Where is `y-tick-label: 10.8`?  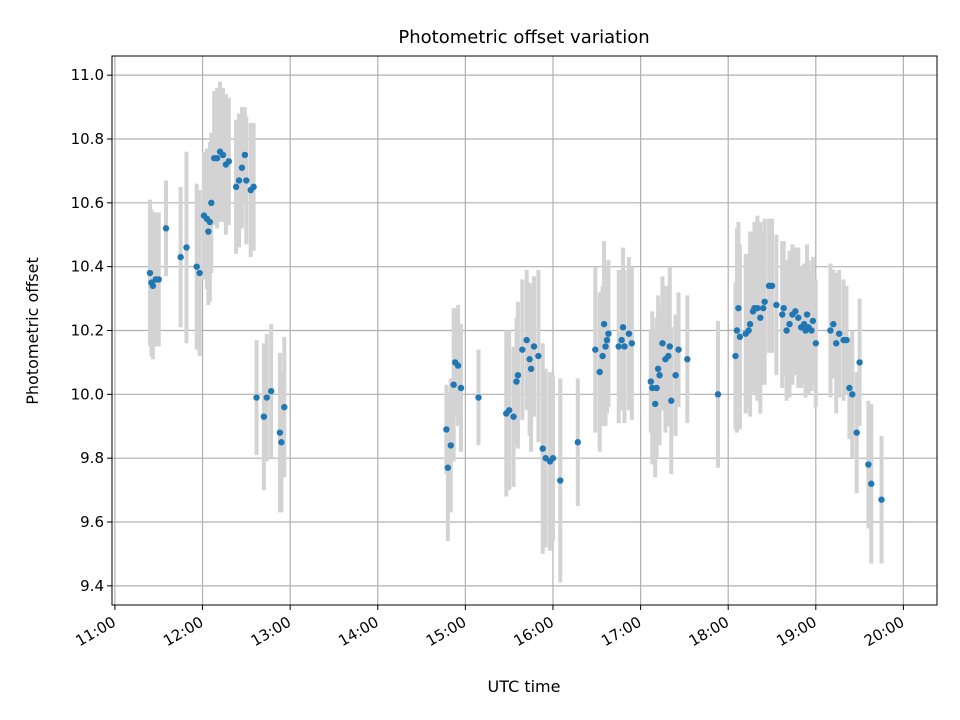
y-tick-label: 10.8 is located at coordinates (87, 139).